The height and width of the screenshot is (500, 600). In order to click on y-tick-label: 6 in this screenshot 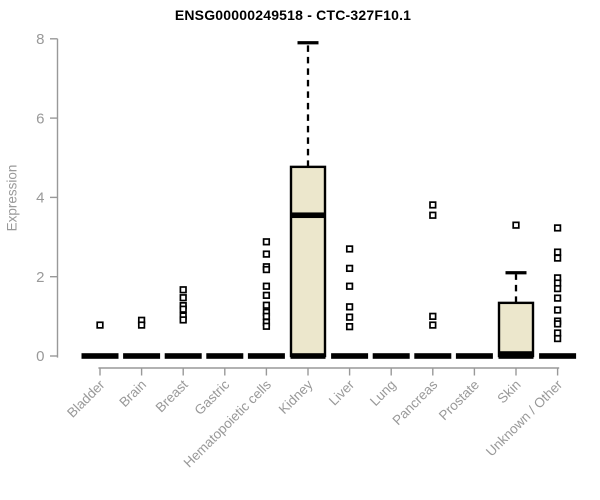, I will do `click(40, 118)`.